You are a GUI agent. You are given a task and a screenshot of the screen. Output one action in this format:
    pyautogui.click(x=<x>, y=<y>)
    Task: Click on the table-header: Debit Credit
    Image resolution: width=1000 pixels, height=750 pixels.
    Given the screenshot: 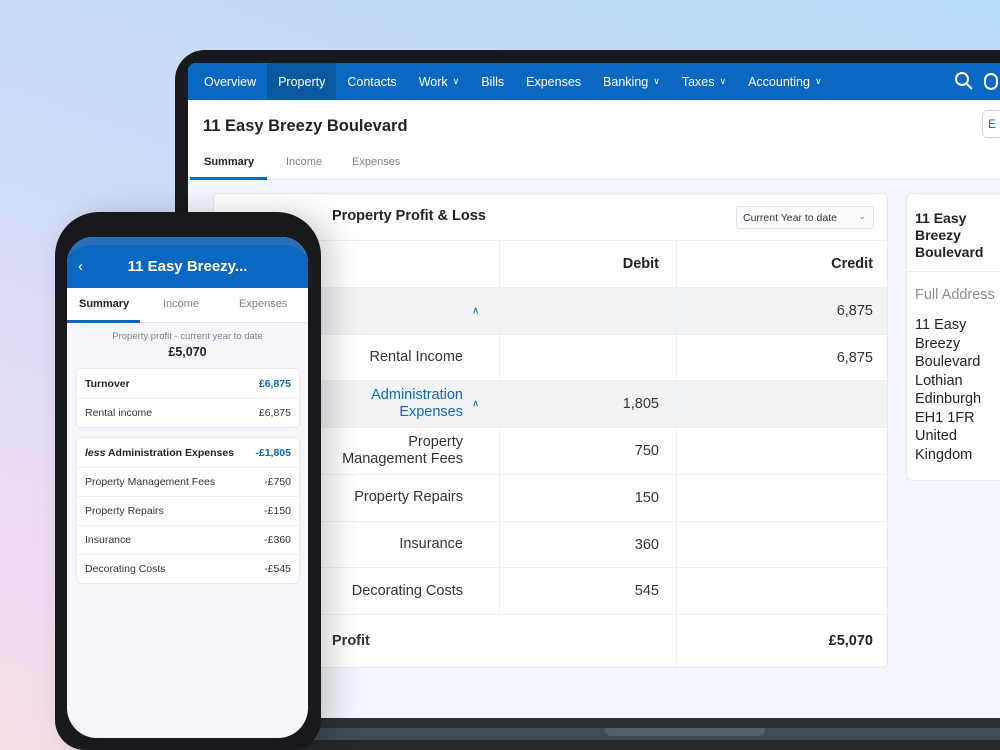 What is the action you would take?
    pyautogui.click(x=550, y=263)
    